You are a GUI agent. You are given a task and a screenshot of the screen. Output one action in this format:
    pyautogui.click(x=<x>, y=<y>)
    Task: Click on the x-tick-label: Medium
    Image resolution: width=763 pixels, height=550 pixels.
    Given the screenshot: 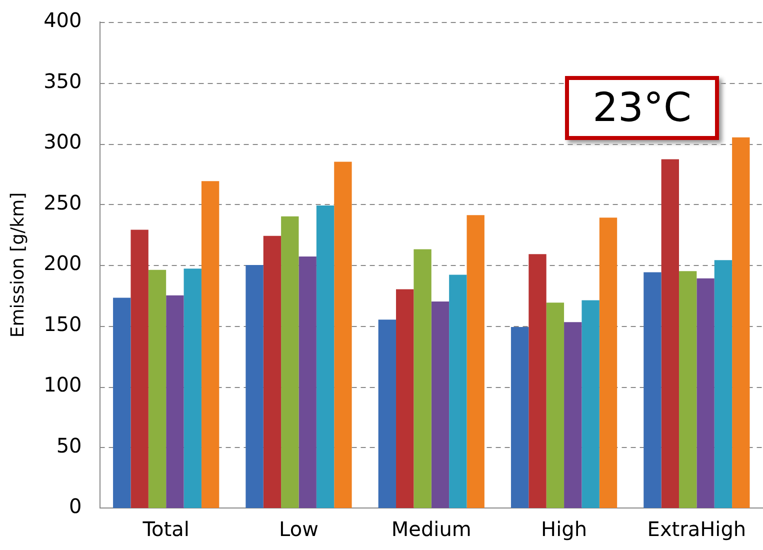 What is the action you would take?
    pyautogui.click(x=431, y=529)
    